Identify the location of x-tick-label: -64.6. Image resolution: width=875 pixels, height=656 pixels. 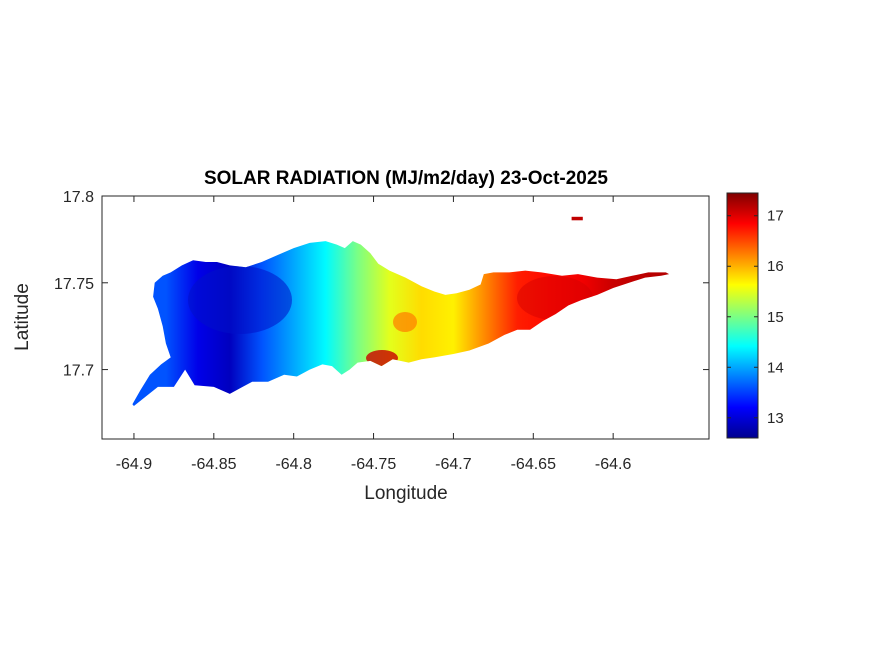
(613, 464).